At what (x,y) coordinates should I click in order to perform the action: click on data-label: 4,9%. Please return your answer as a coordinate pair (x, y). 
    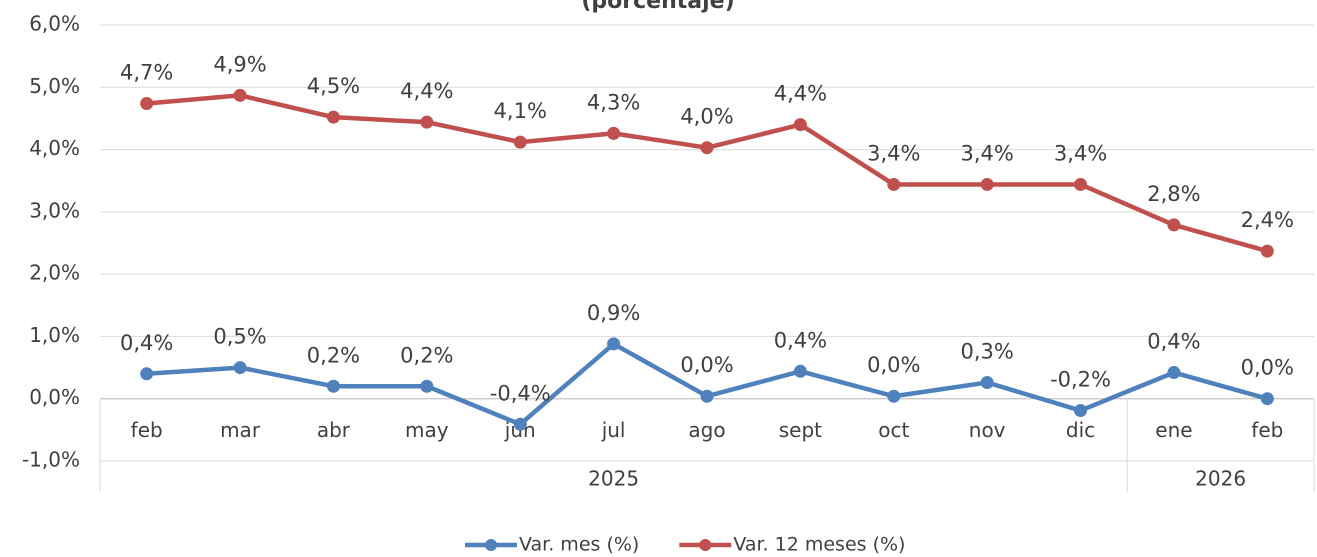
    Looking at the image, I should click on (239, 64).